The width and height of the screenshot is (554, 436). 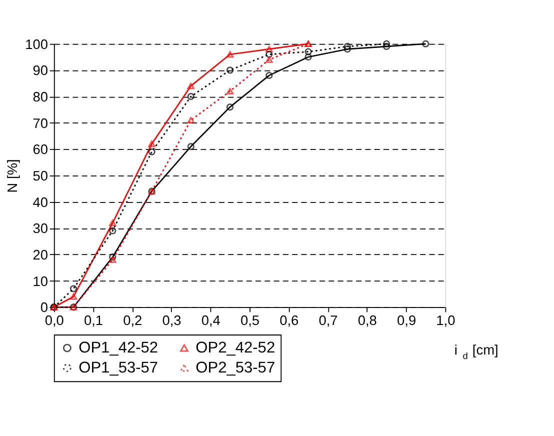 What do you see at coordinates (118, 367) in the screenshot?
I see `legend-label: OP1_53-57` at bounding box center [118, 367].